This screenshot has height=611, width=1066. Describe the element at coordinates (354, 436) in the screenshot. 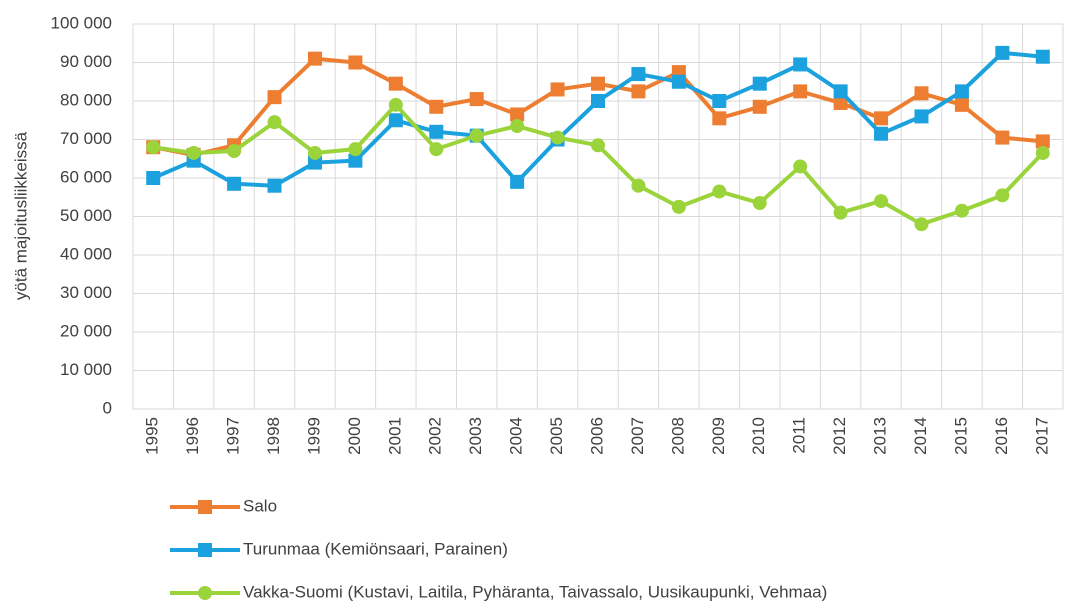

I see `x-tick-label: 2000` at that location.